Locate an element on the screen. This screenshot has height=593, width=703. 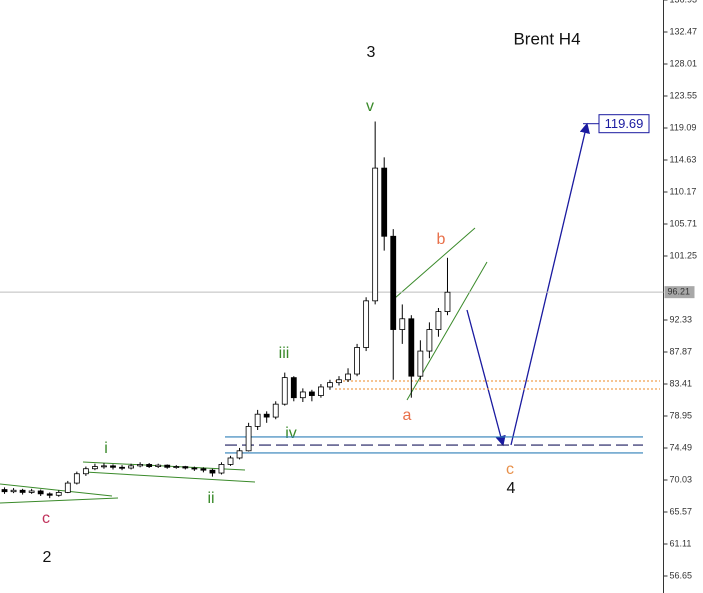
wave-label: iv is located at coordinates (291, 433).